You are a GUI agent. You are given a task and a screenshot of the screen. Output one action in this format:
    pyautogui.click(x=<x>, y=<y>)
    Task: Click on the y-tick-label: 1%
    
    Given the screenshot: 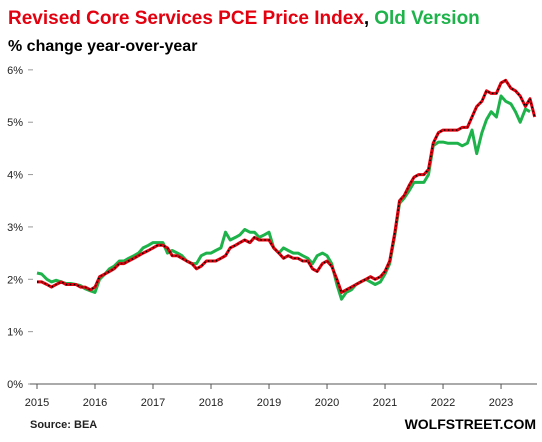 What is the action you would take?
    pyautogui.click(x=15, y=333)
    